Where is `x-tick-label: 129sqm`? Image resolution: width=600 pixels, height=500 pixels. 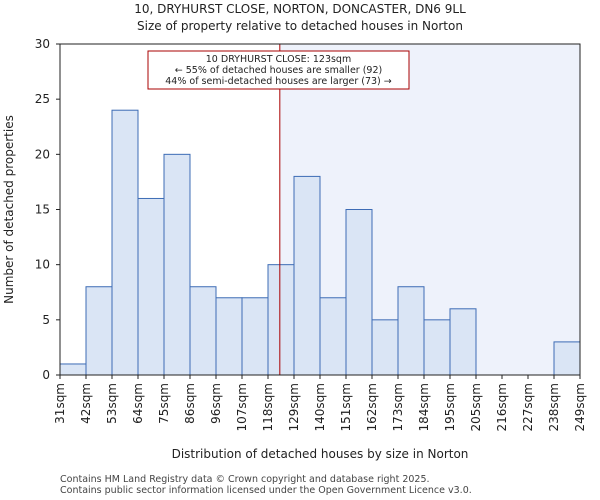
x-tick-label: 129sqm is located at coordinates (294, 407).